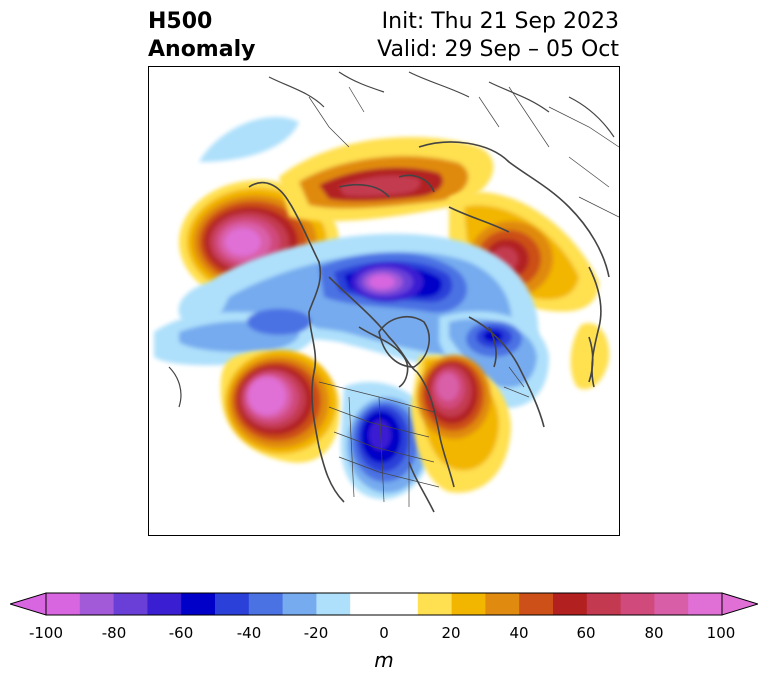 This screenshot has width=768, height=686. Describe the element at coordinates (201, 36) in the screenshot. I see `title-block-left: H500 Anomaly` at that location.